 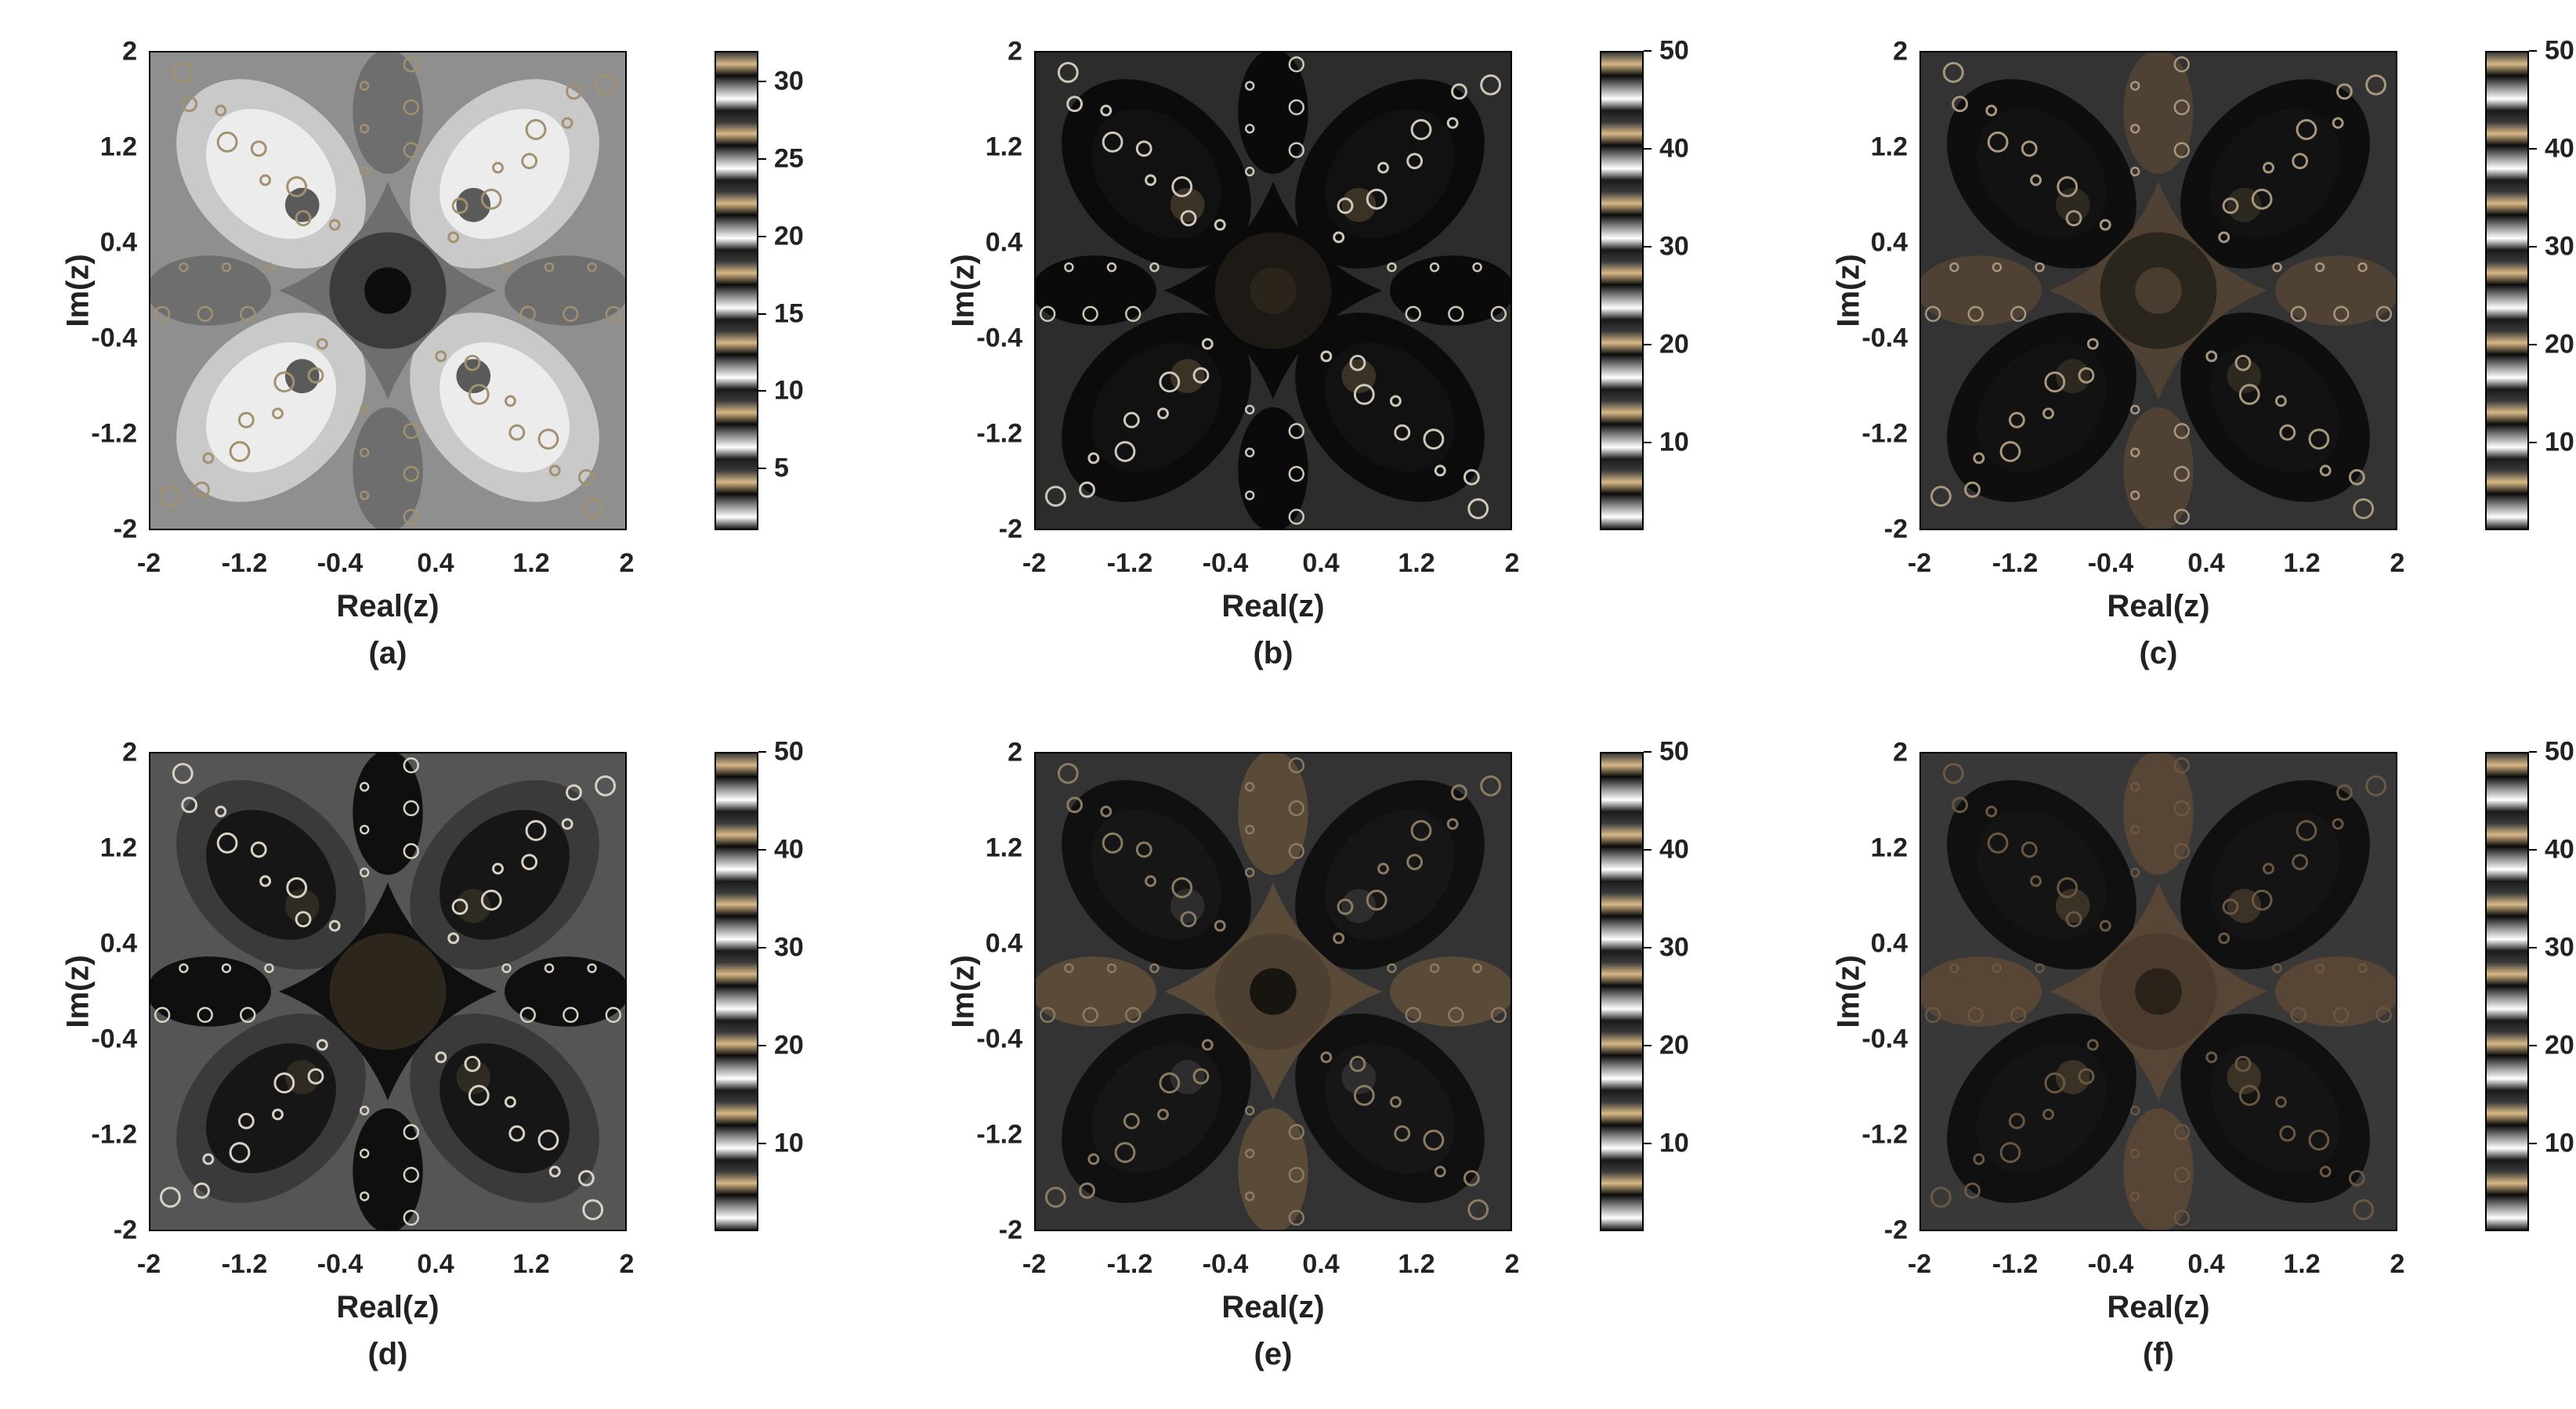 What do you see at coordinates (435, 563) in the screenshot?
I see `xtick-label: 0.4` at bounding box center [435, 563].